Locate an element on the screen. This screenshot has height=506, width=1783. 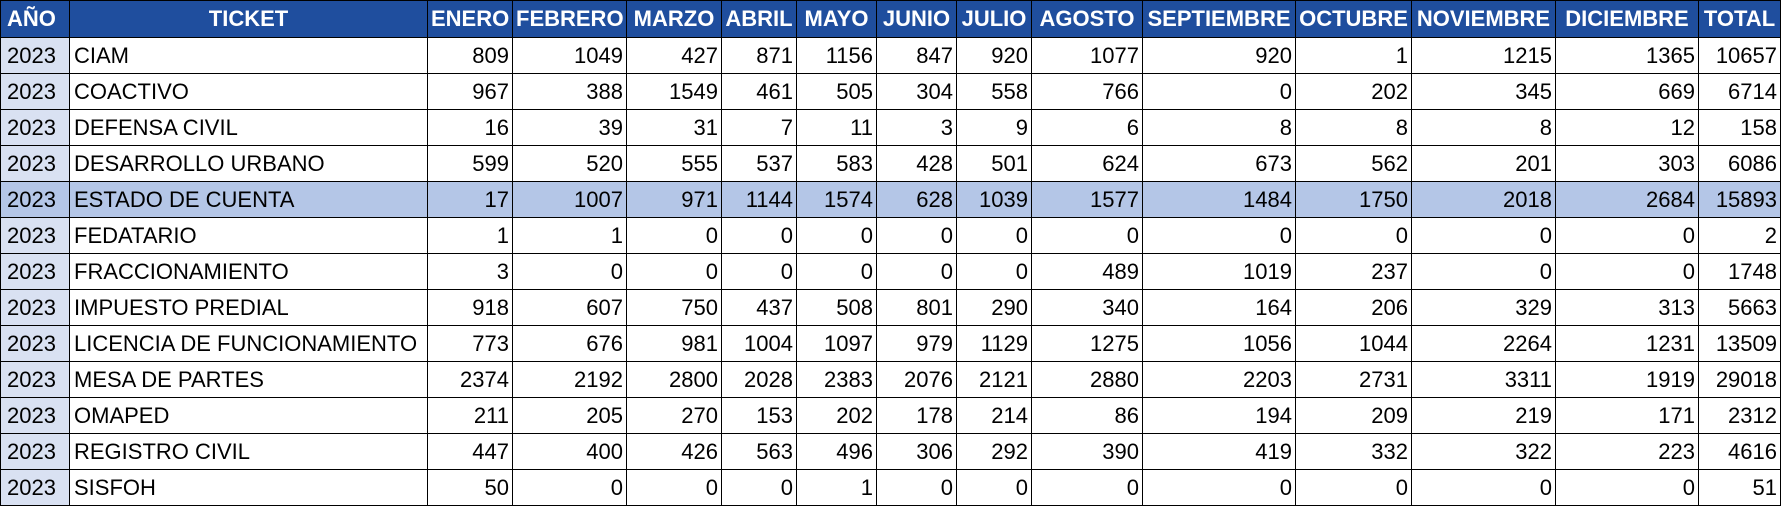
column-header-julio: JULIO is located at coordinates (994, 19).